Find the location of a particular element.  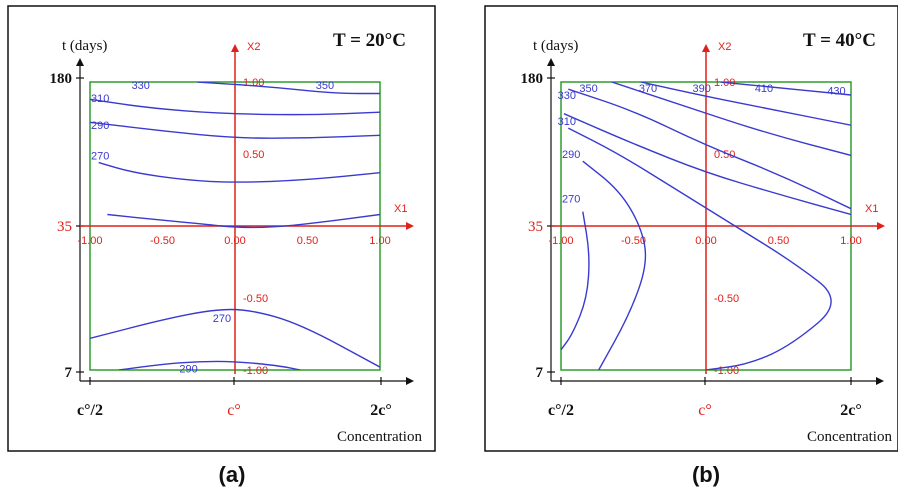

panel-title: T = 40°C is located at coordinates (839, 40).